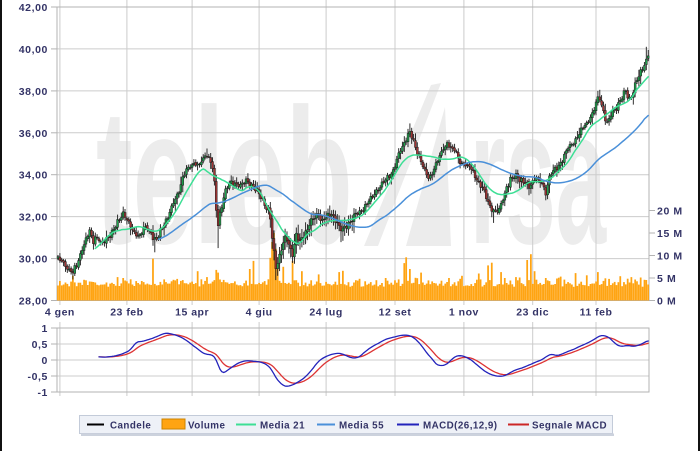 Image resolution: width=700 pixels, height=451 pixels. Describe the element at coordinates (33, 134) in the screenshot. I see `svg-text: 36,00` at that location.